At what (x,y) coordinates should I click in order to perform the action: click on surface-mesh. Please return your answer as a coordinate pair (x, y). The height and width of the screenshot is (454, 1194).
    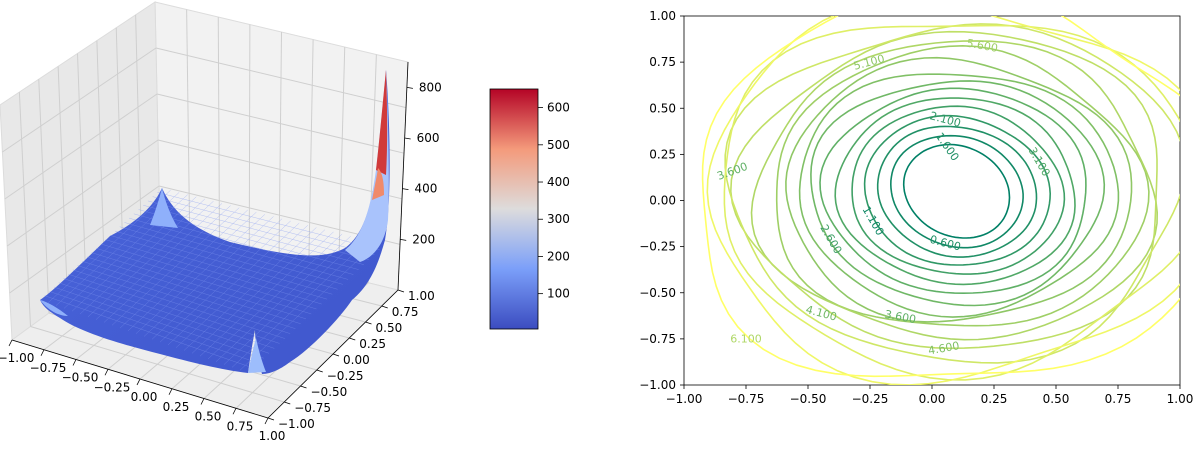
    Looking at the image, I should click on (212, 280).